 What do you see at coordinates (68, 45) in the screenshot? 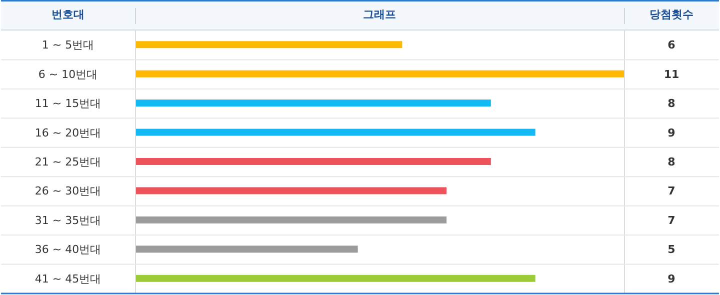
I see `y-tick-label: 1 ~ 5번대` at bounding box center [68, 45].